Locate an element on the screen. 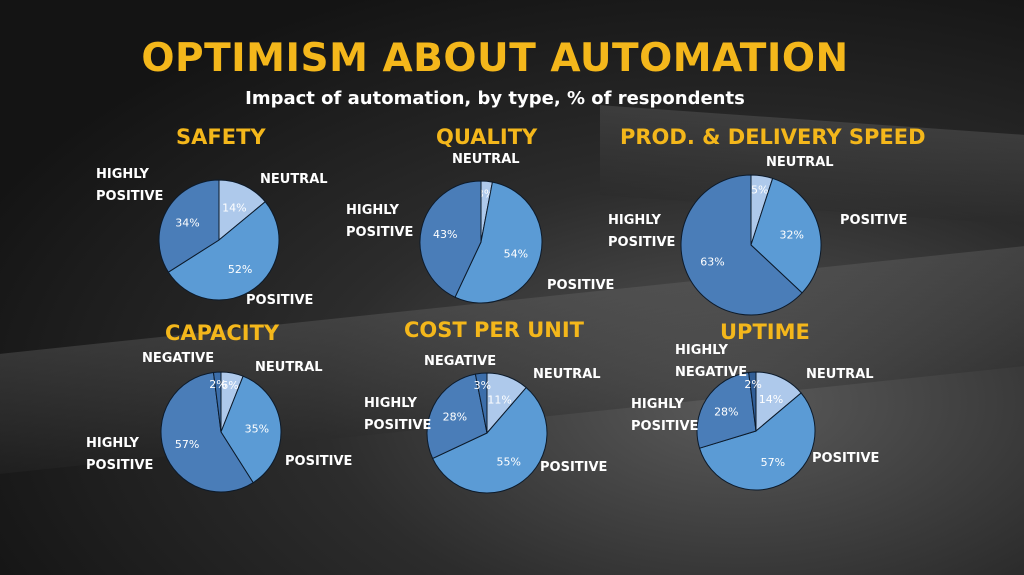  pie-chart-uptime: 14% 57% 28% 2% is located at coordinates (756, 431).